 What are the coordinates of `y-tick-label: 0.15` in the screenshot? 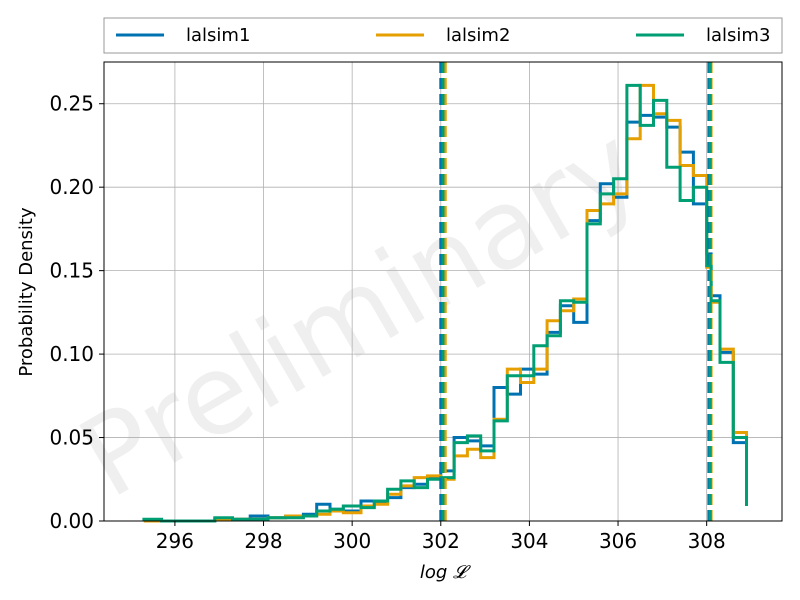 It's located at (71, 271).